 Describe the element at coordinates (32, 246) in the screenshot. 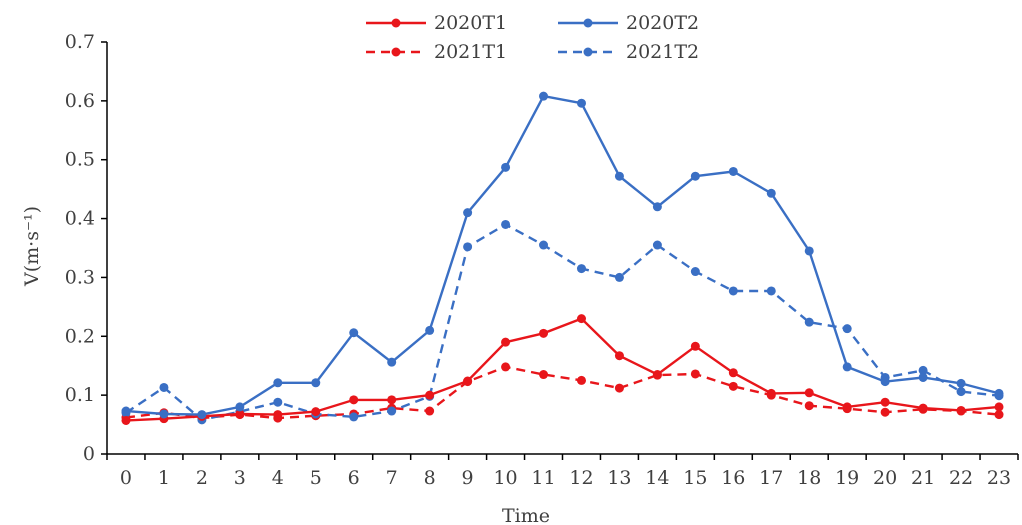

I see `y-axis-title: V(m·s⁻¹)` at that location.